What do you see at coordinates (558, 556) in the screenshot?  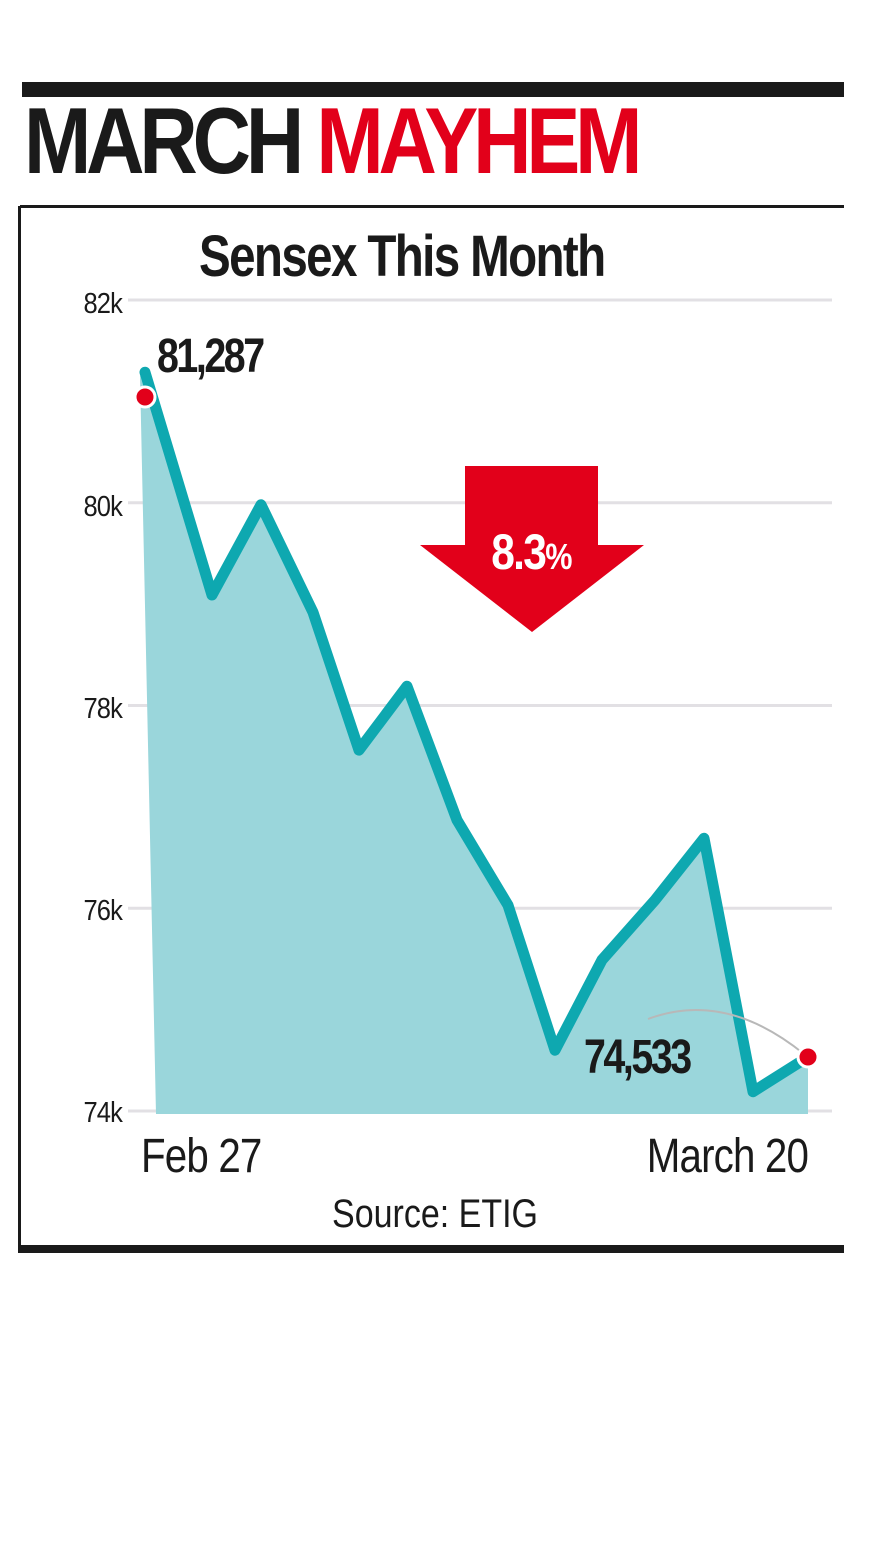 I see `change-percent-unit: %` at bounding box center [558, 556].